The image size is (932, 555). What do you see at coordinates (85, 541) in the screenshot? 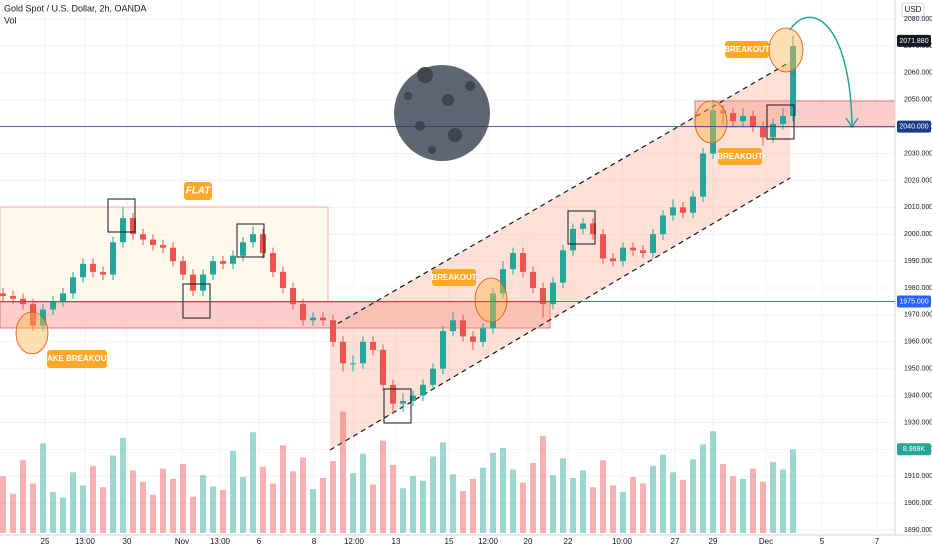
I see `x-tick-label: 13:00` at bounding box center [85, 541].